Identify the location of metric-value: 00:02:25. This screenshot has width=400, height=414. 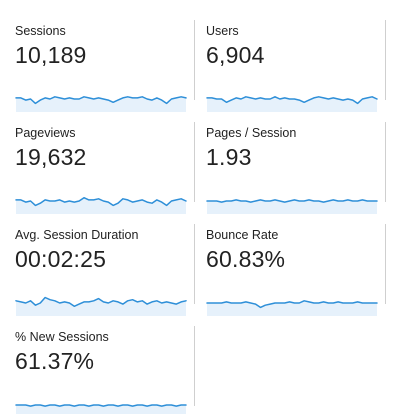
(61, 259).